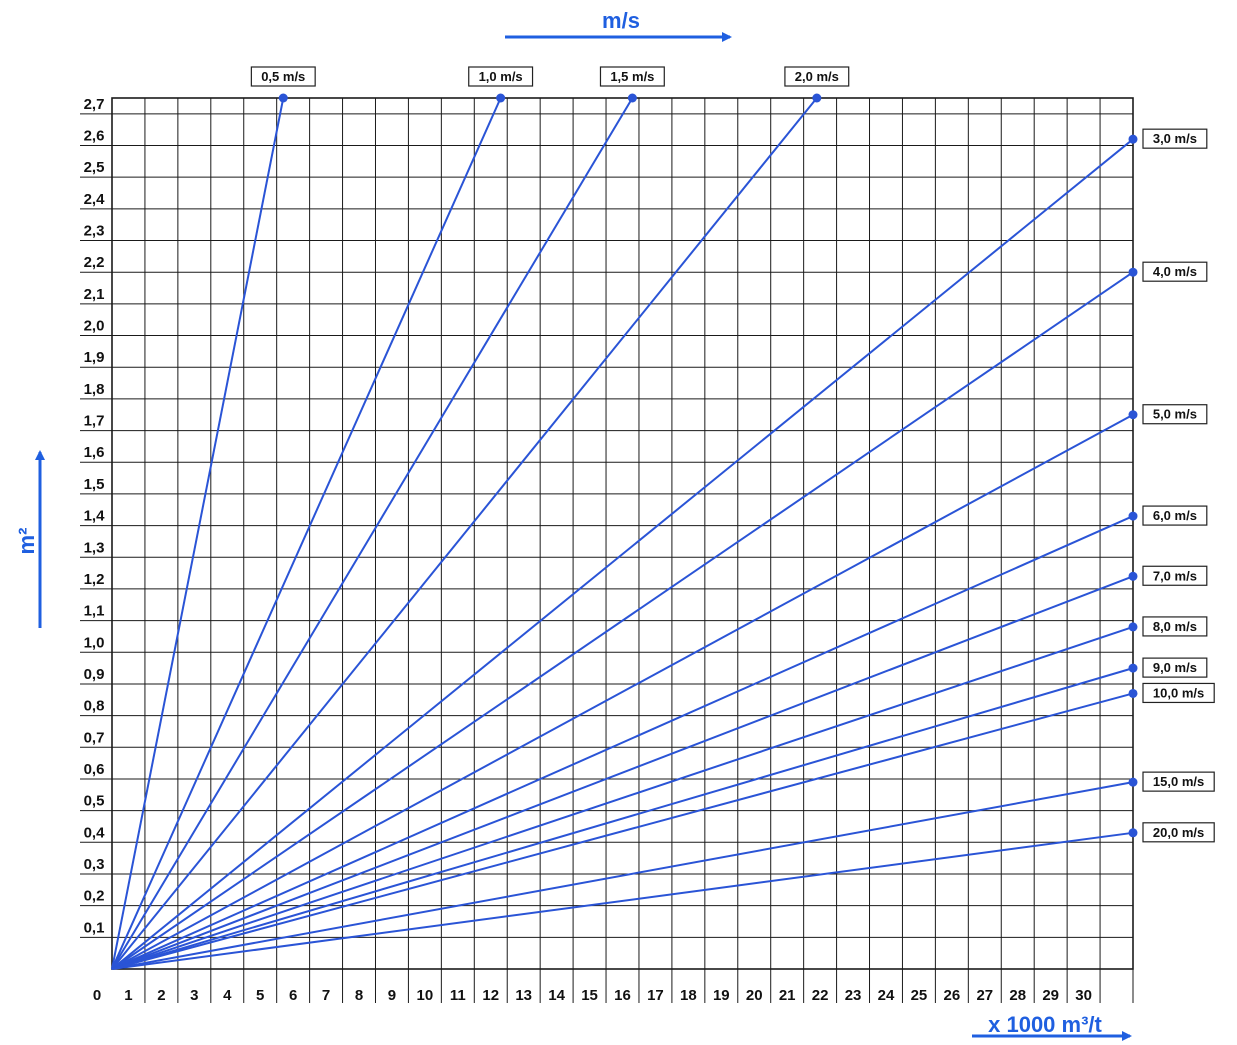 This screenshot has height=1045, width=1237. What do you see at coordinates (1083, 995) in the screenshot?
I see `x-tick-label: 30` at bounding box center [1083, 995].